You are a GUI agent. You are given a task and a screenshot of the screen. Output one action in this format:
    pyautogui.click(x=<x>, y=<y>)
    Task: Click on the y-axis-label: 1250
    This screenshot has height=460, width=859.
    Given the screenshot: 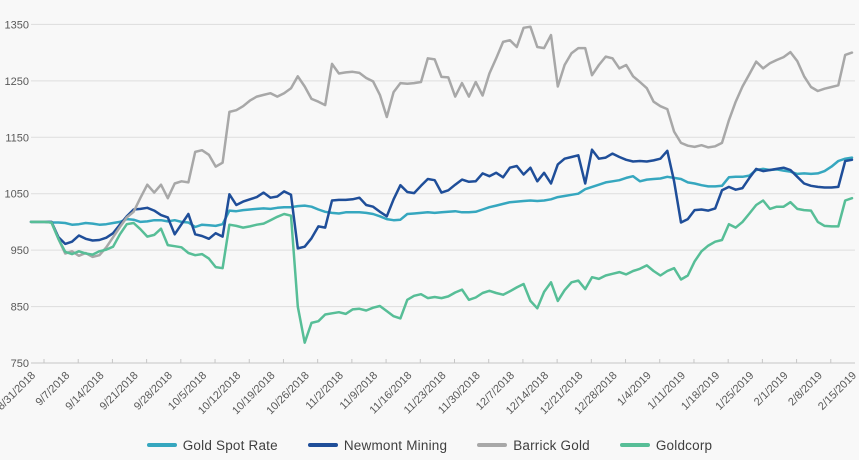 What is the action you would take?
    pyautogui.click(x=17, y=82)
    